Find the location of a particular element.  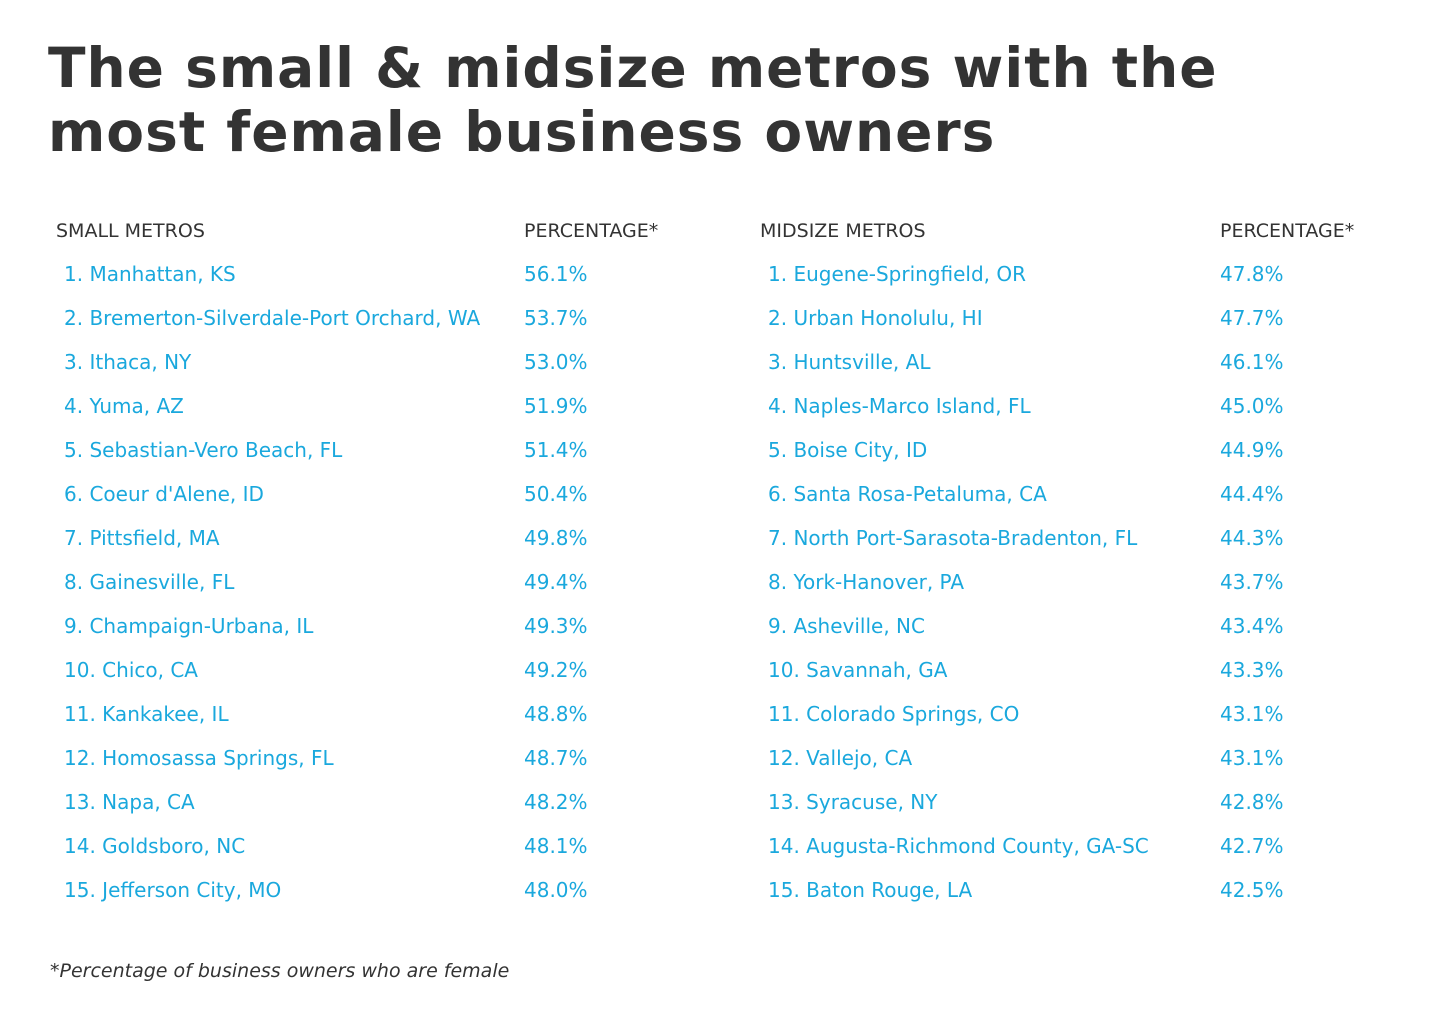

metro-name: 5. Sebastian-Vero Beach, FL is located at coordinates (203, 450).